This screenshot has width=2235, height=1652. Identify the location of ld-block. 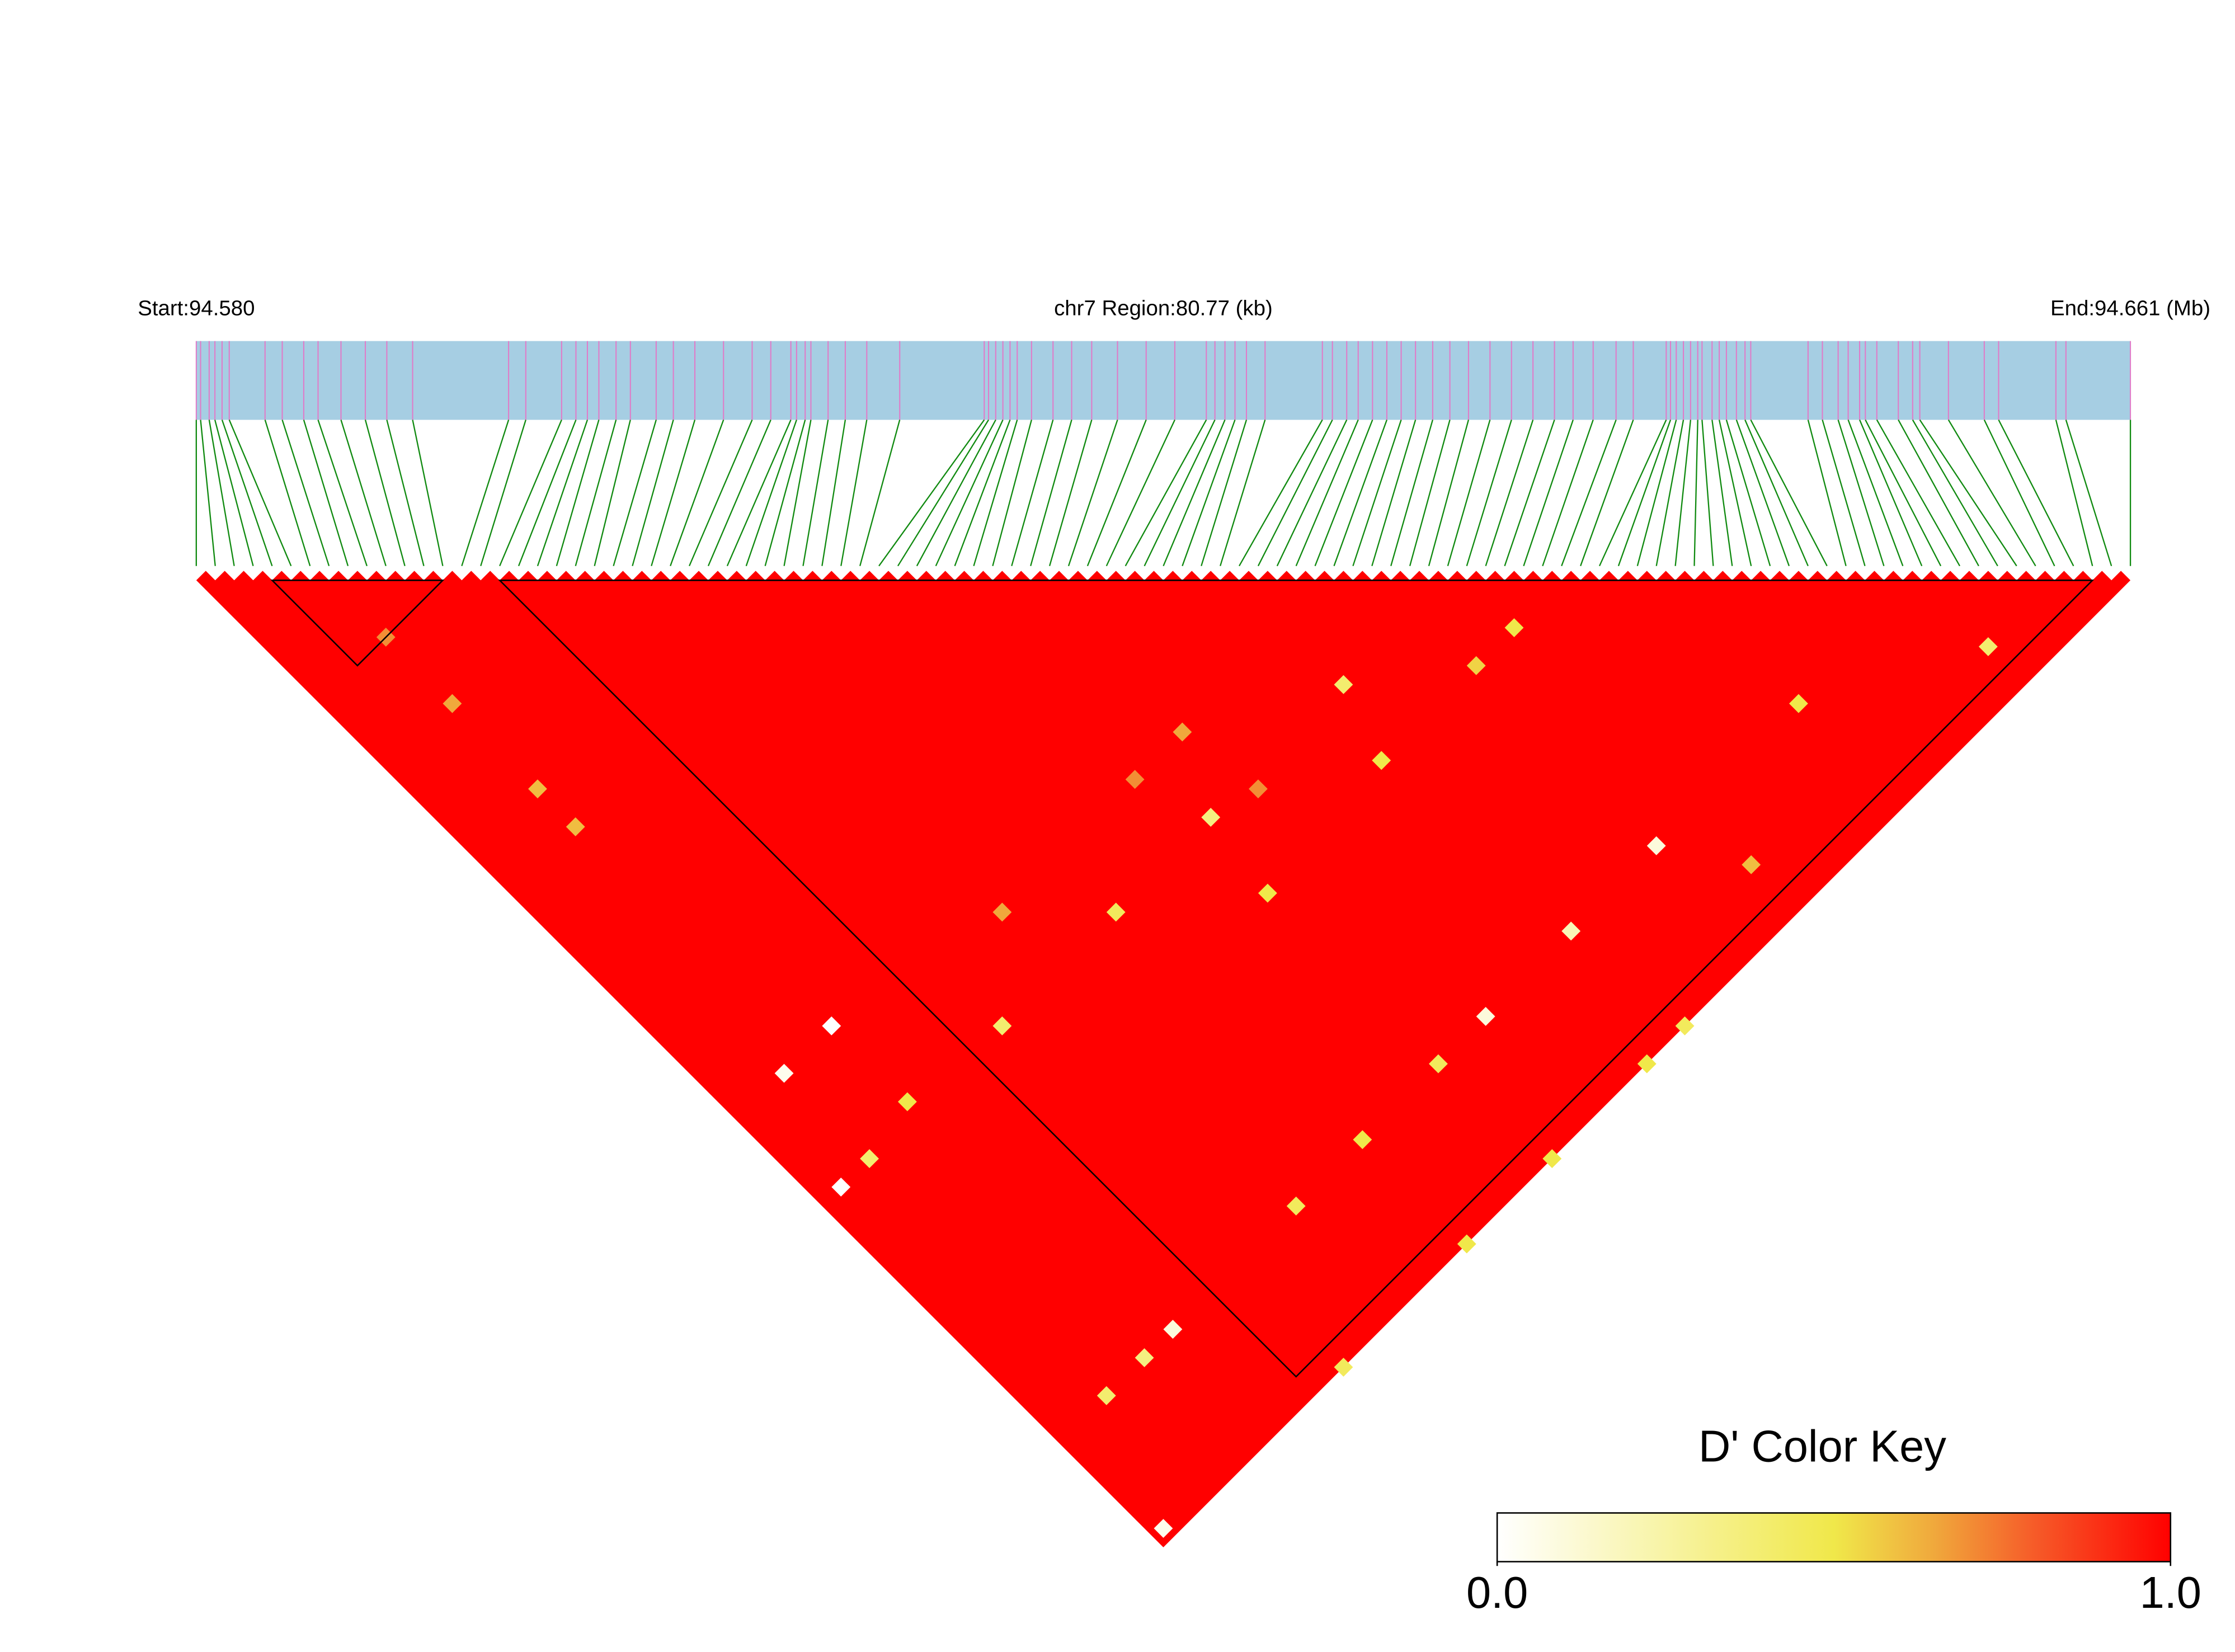
(357, 623).